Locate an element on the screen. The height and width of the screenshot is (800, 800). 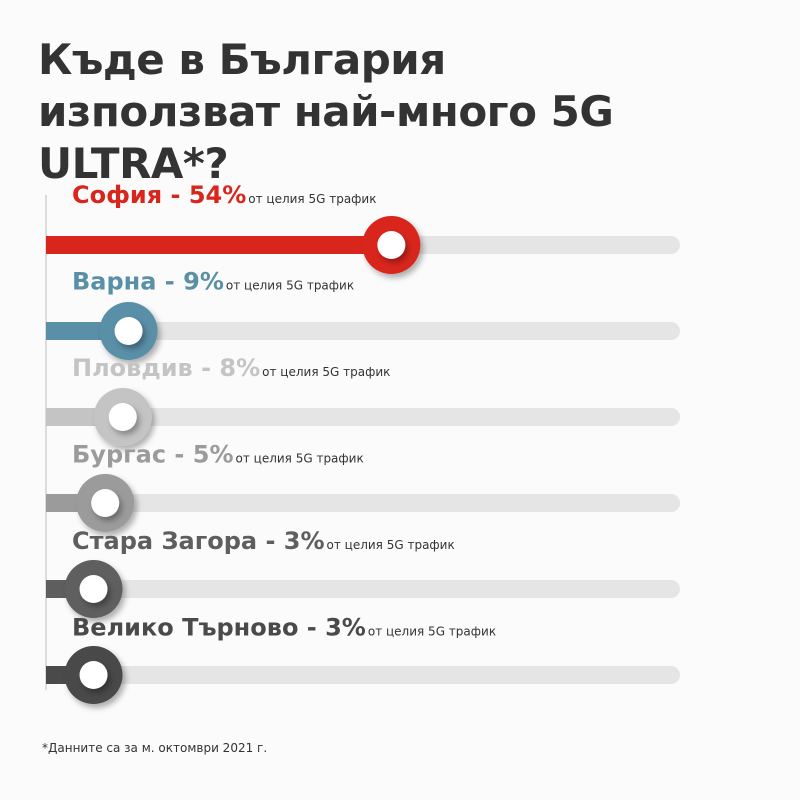
bar-label: Пловдив - 8% от целия 5G трафик is located at coordinates (231, 368).